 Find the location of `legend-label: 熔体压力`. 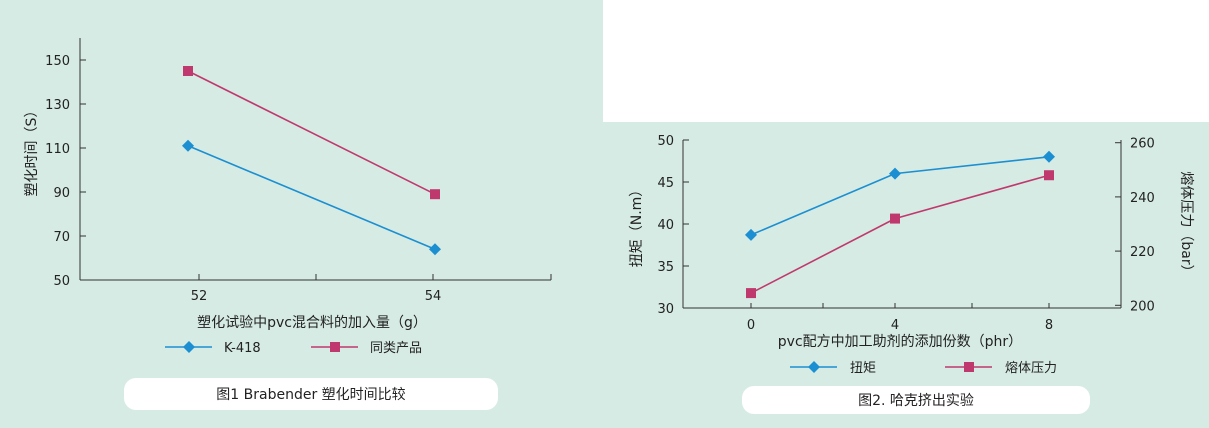

legend-label: 熔体压力 is located at coordinates (1031, 368).